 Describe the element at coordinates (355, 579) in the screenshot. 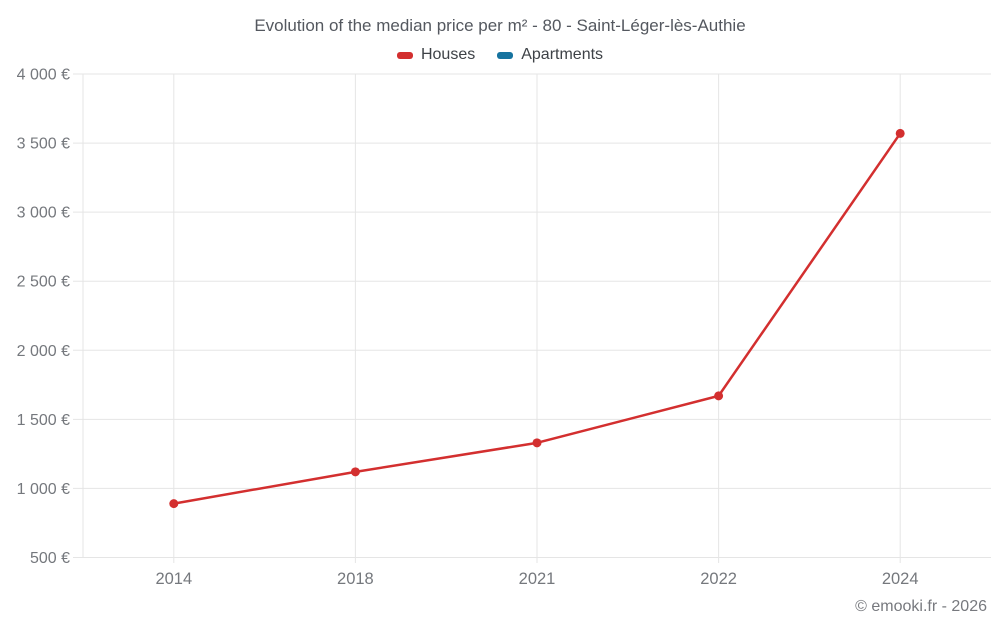

I see `x-tick-label: 2018` at that location.